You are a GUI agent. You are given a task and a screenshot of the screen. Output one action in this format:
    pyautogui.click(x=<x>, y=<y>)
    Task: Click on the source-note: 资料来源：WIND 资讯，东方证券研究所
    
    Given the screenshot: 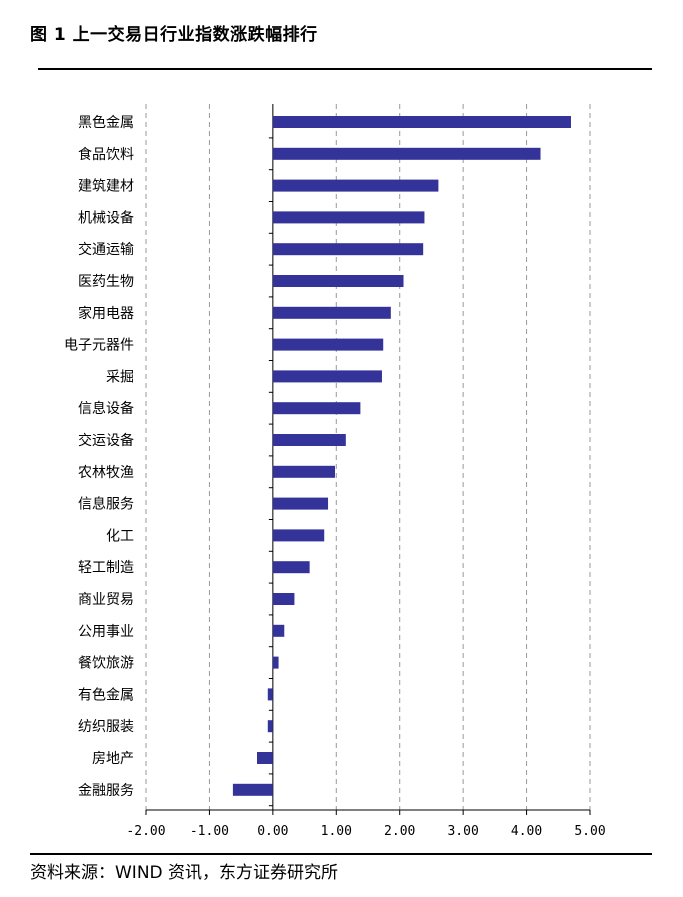 What is the action you would take?
    pyautogui.click(x=184, y=873)
    